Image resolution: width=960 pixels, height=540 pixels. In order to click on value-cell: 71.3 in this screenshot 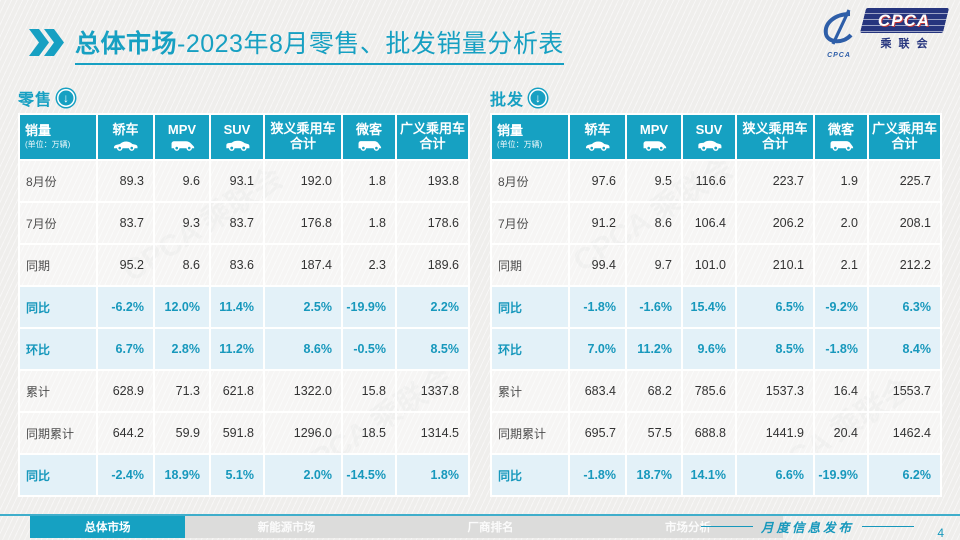, I will do `click(182, 391)`.